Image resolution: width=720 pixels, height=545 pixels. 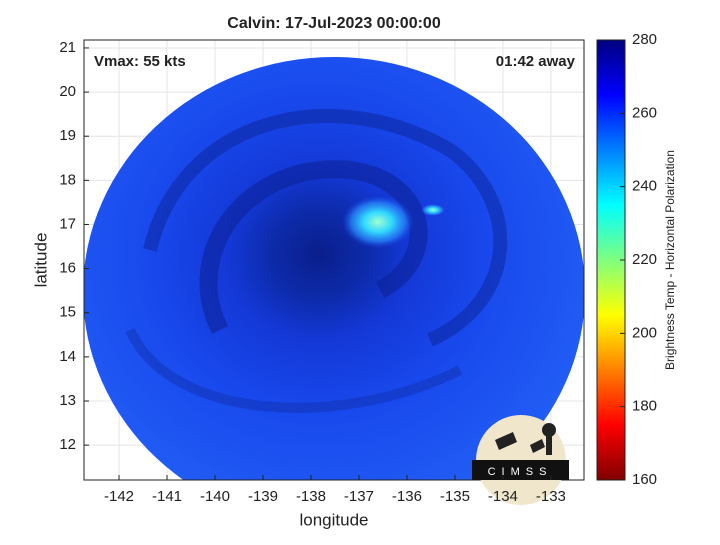 I want to click on colorbar-tick-label: 160, so click(x=644, y=479).